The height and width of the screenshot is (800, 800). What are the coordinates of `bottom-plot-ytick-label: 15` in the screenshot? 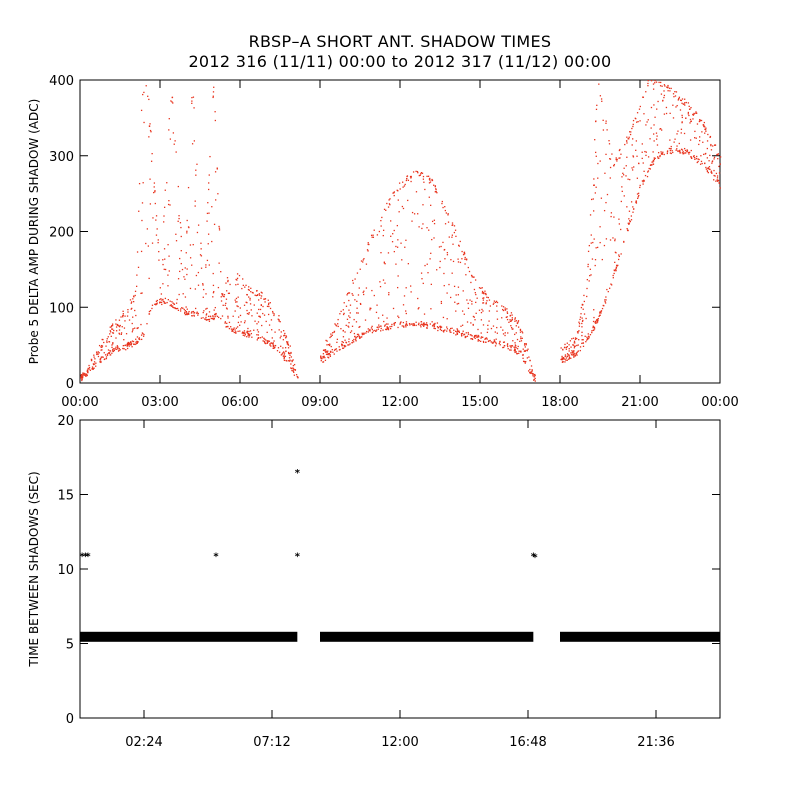 It's located at (65, 496).